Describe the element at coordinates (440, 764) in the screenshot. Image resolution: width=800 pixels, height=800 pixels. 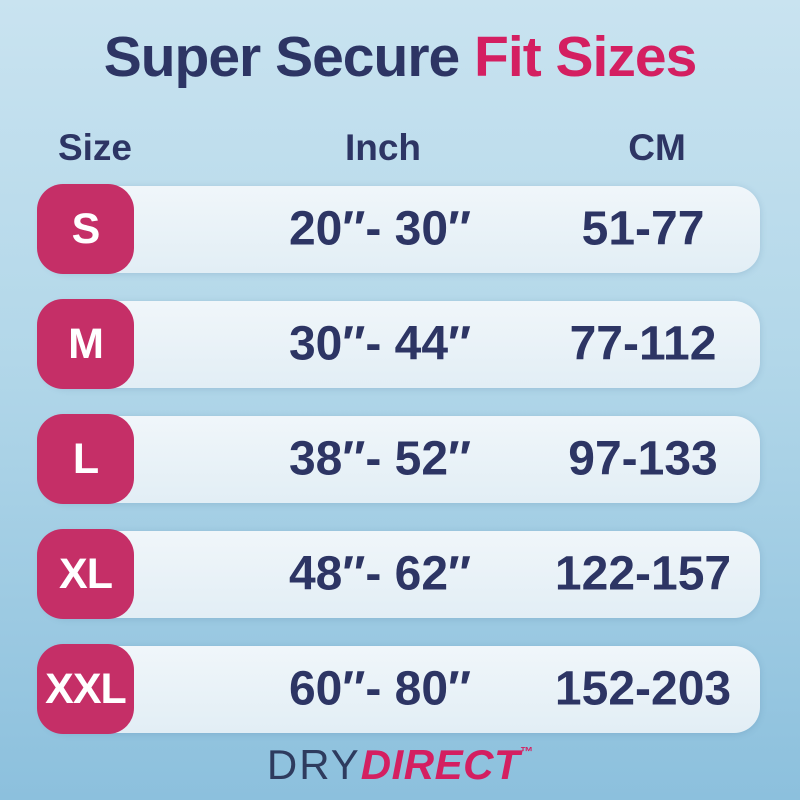
I see `brand-logo-direct: DIRECT` at that location.